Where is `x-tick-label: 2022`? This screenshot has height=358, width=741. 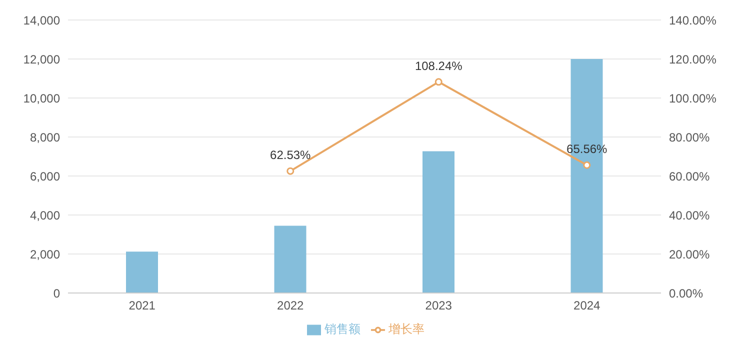 x-tick-label: 2022 is located at coordinates (290, 305).